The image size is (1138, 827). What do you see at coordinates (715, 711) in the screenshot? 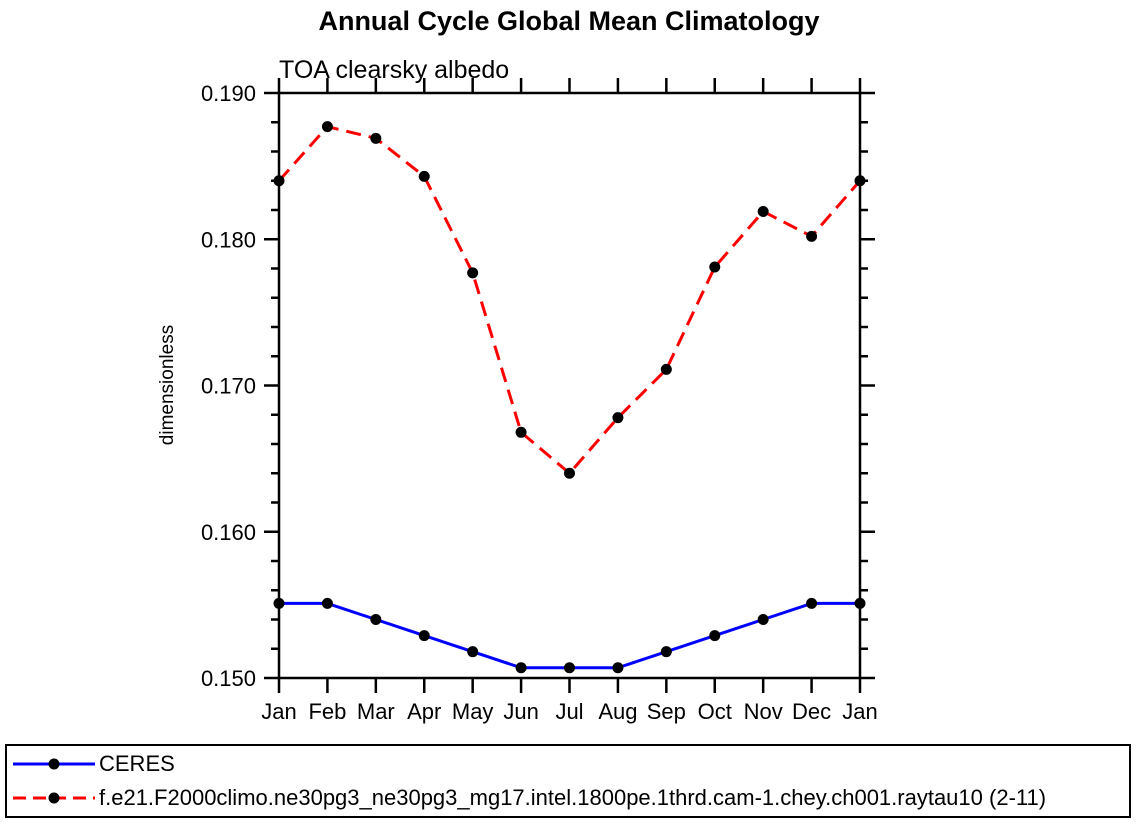
I see `x-tick-label: Oct` at bounding box center [715, 711].